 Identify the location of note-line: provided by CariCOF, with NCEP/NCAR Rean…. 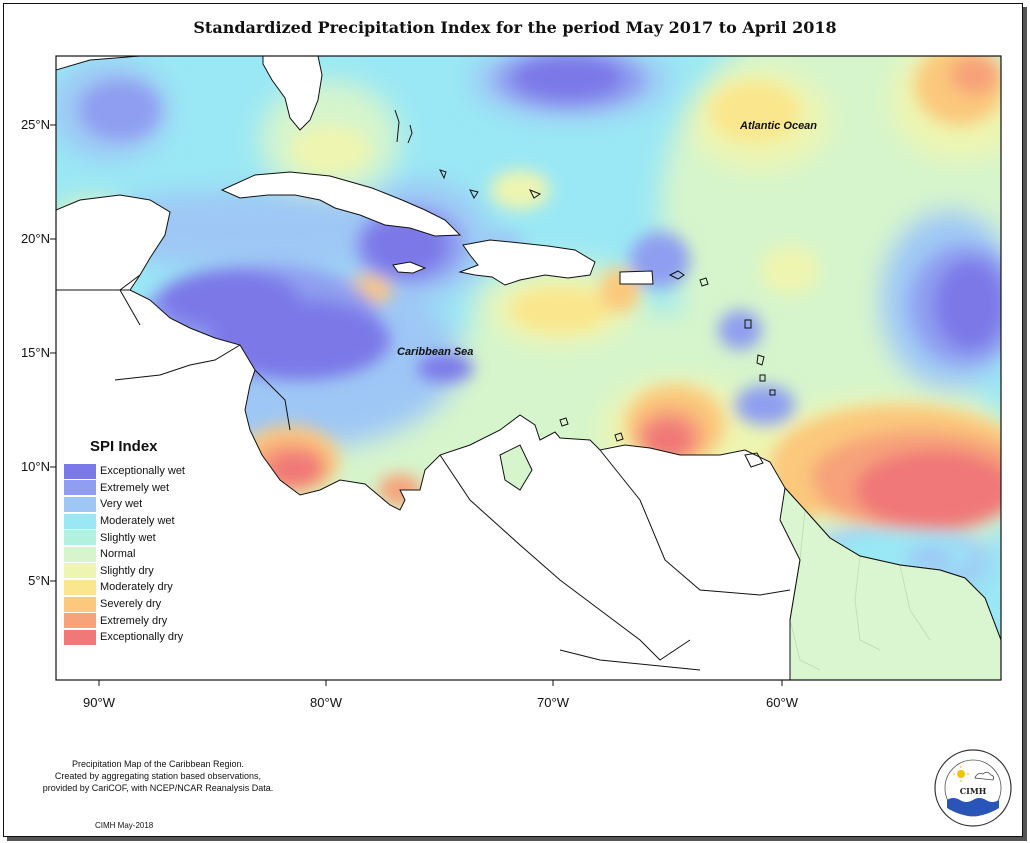
(158, 788).